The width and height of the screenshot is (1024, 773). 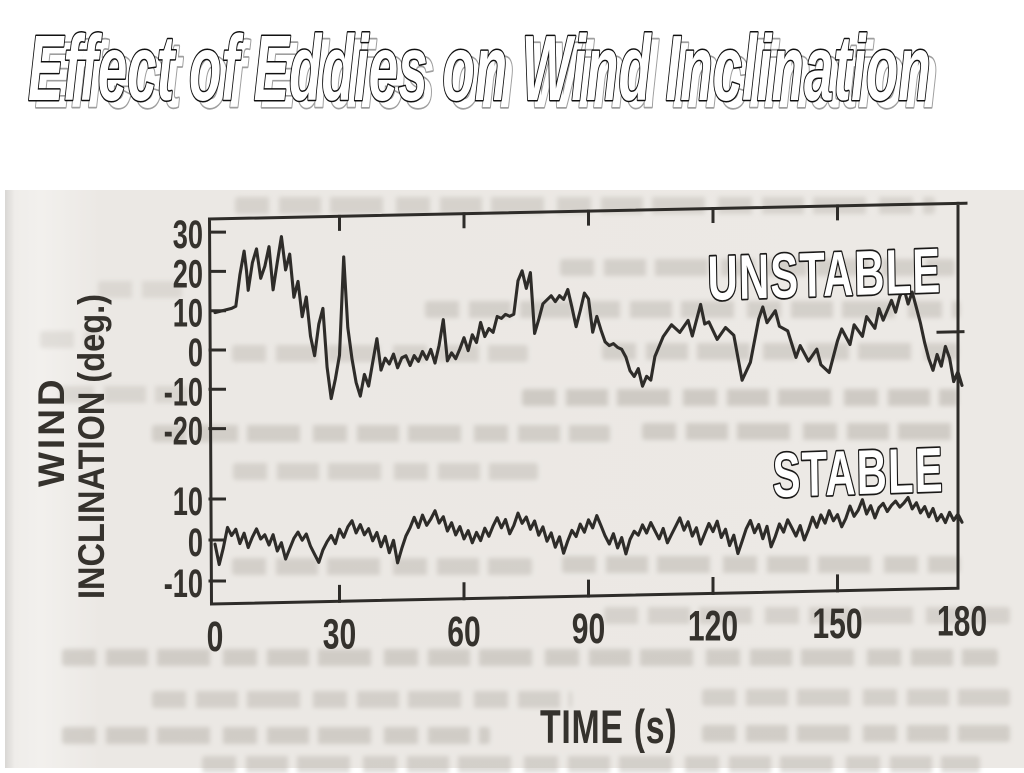 What do you see at coordinates (713, 625) in the screenshot?
I see `x-tick-label: 120` at bounding box center [713, 625].